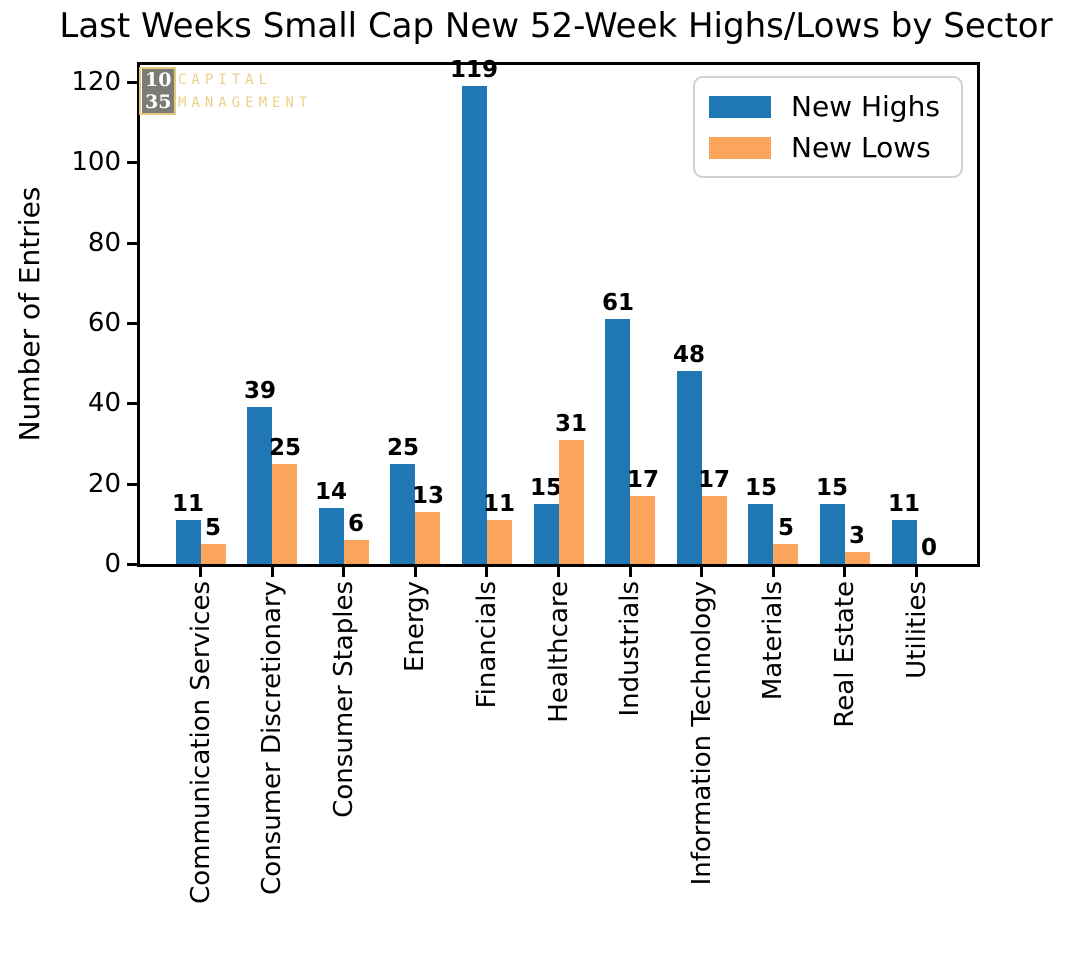 This screenshot has height=966, width=1092. Describe the element at coordinates (487, 645) in the screenshot. I see `x-tick-label: Financials` at that location.